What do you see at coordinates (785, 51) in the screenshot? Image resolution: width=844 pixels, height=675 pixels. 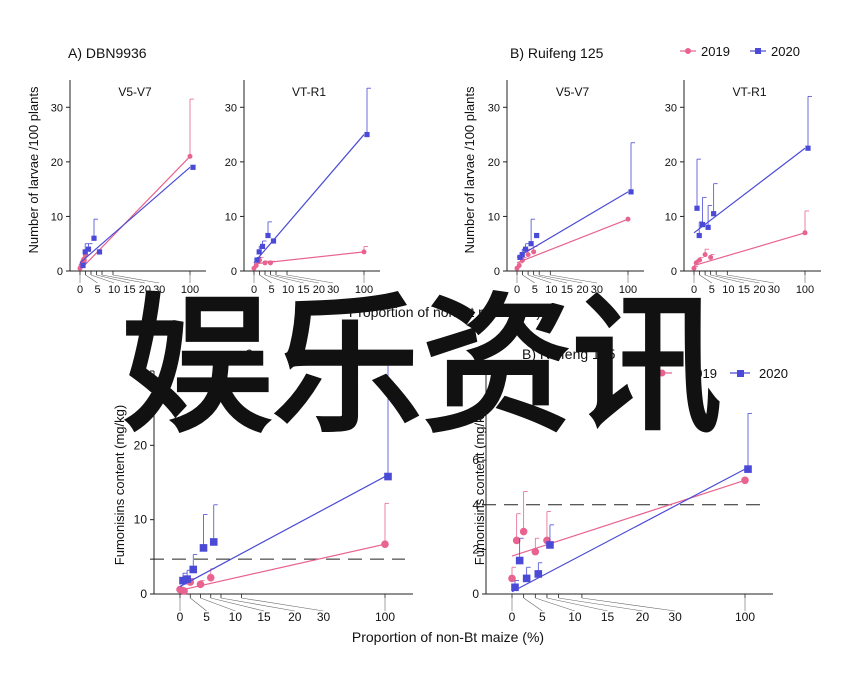 I see `legend-2020-label: 2020` at bounding box center [785, 51].